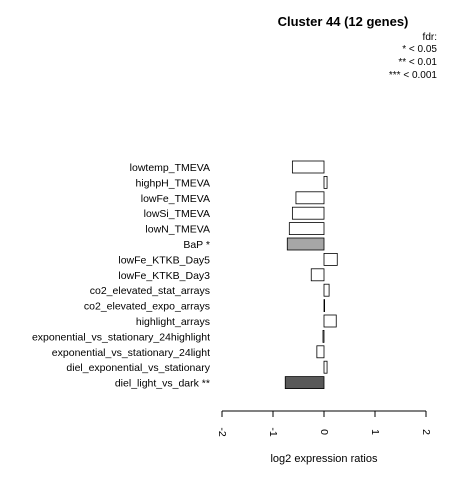  Describe the element at coordinates (375, 432) in the screenshot. I see `x-tick-label-3: 1` at that location.